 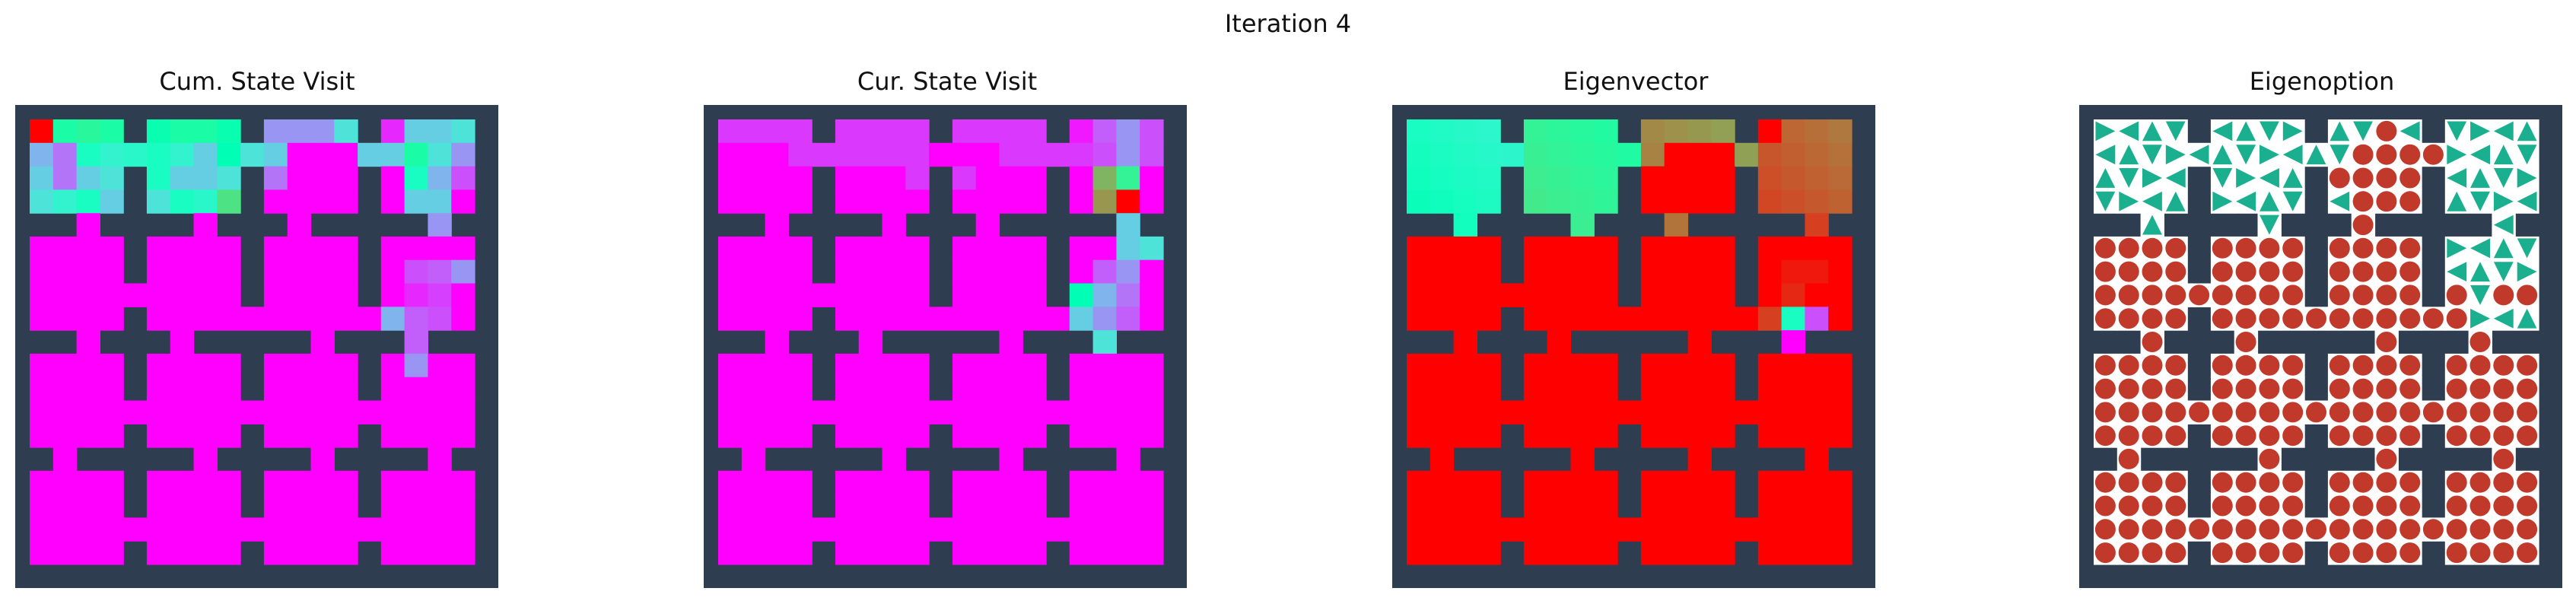 What do you see at coordinates (2129, 155) in the screenshot?
I see `policy-arrow-up` at bounding box center [2129, 155].